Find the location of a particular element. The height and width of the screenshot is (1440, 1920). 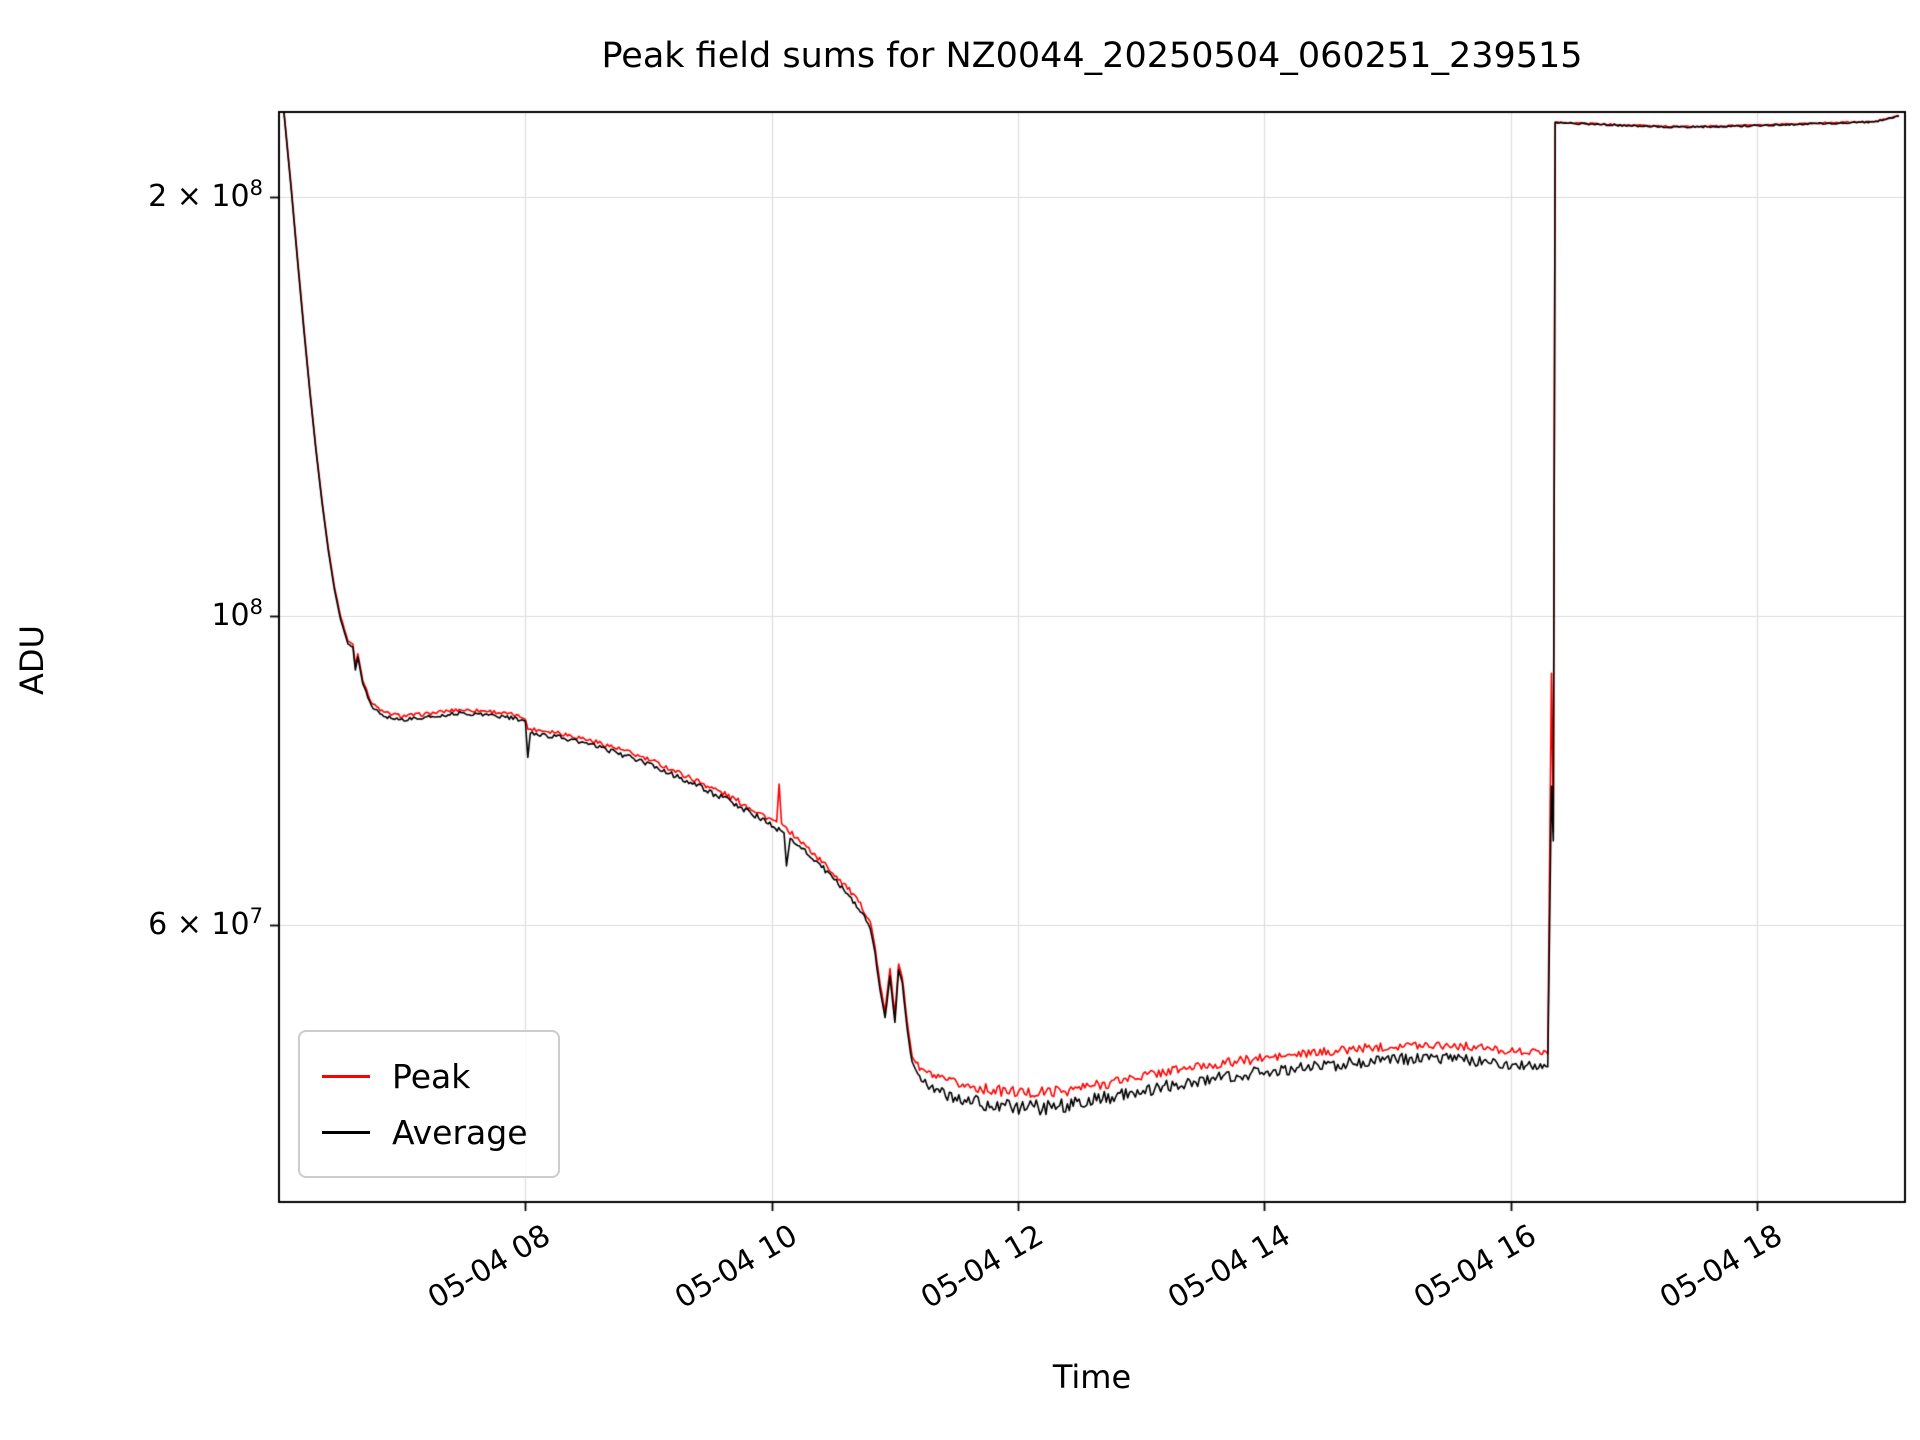

legend-item-peak: Peak is located at coordinates (425, 1076).